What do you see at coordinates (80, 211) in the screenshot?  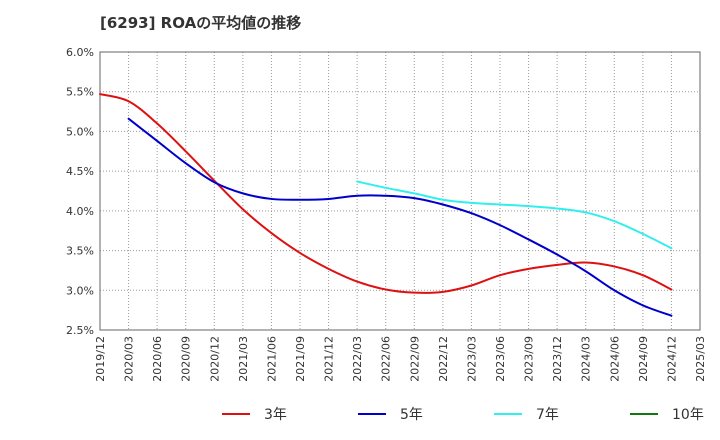 I see `y-tick-label: 4.0%` at bounding box center [80, 211].